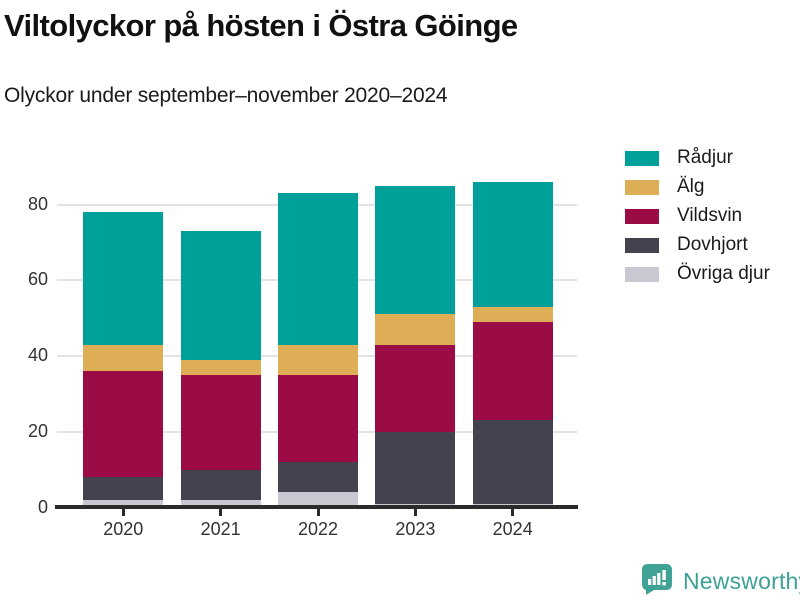 Image resolution: width=800 pixels, height=600 pixels. I want to click on bar-segment-vildsvin-2023, so click(415, 388).